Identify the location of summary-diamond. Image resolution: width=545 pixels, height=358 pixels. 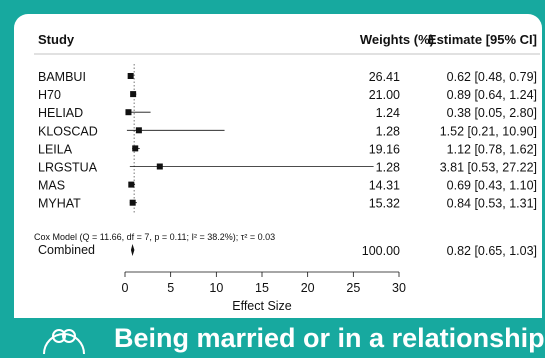
(132, 250).